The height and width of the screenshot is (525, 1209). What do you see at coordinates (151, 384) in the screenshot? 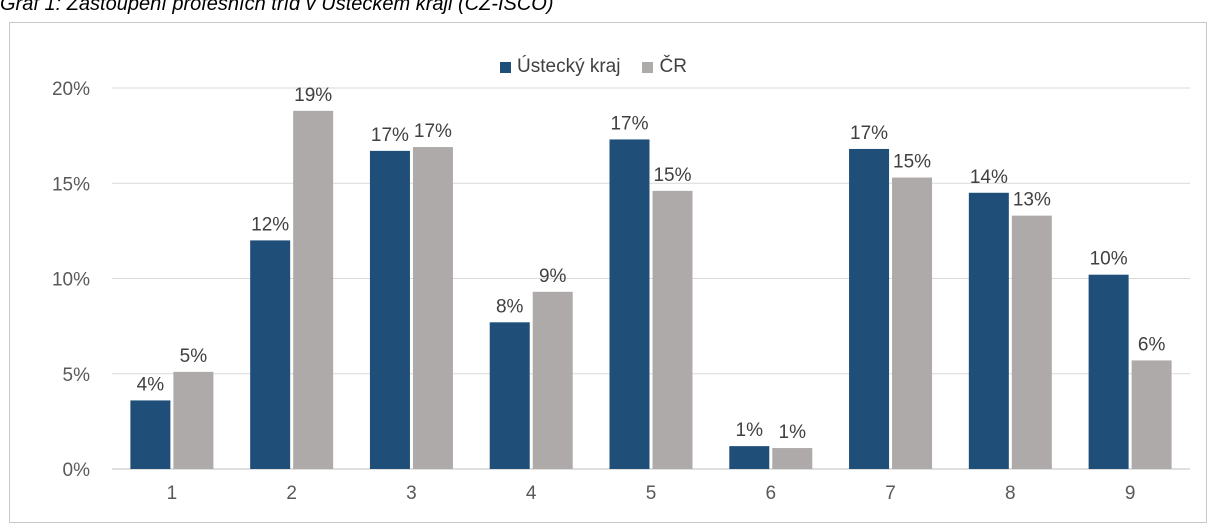
I see `data-label: 4%` at bounding box center [151, 384].